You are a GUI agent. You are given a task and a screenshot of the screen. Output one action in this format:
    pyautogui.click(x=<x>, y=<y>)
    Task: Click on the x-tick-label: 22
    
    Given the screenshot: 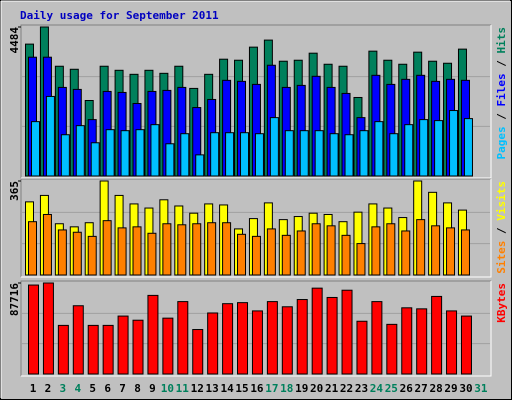 What is the action you would take?
    pyautogui.click(x=346, y=388)
    